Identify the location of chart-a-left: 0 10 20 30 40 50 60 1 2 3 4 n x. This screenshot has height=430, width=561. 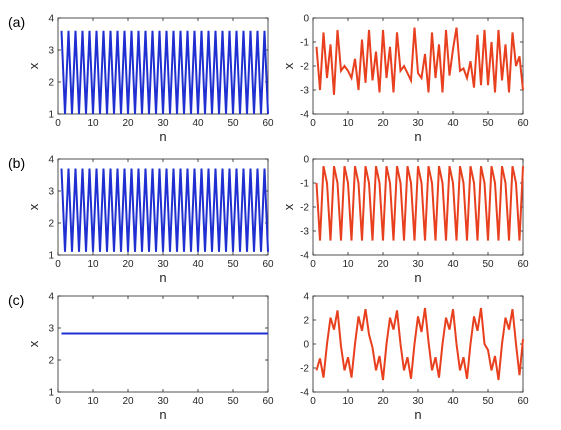
(150, 79).